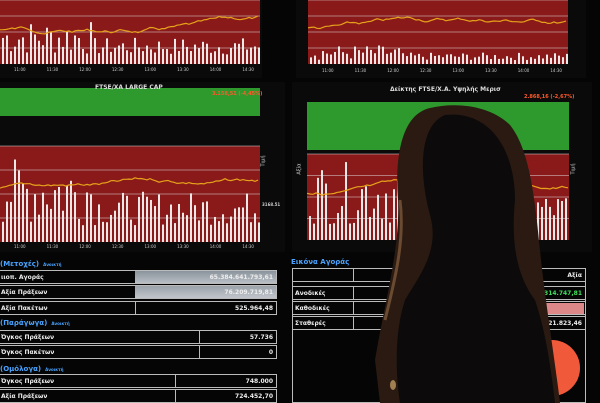 The image size is (600, 403). Describe the element at coordinates (215, 69) in the screenshot. I see `tick: 14:00` at that location.